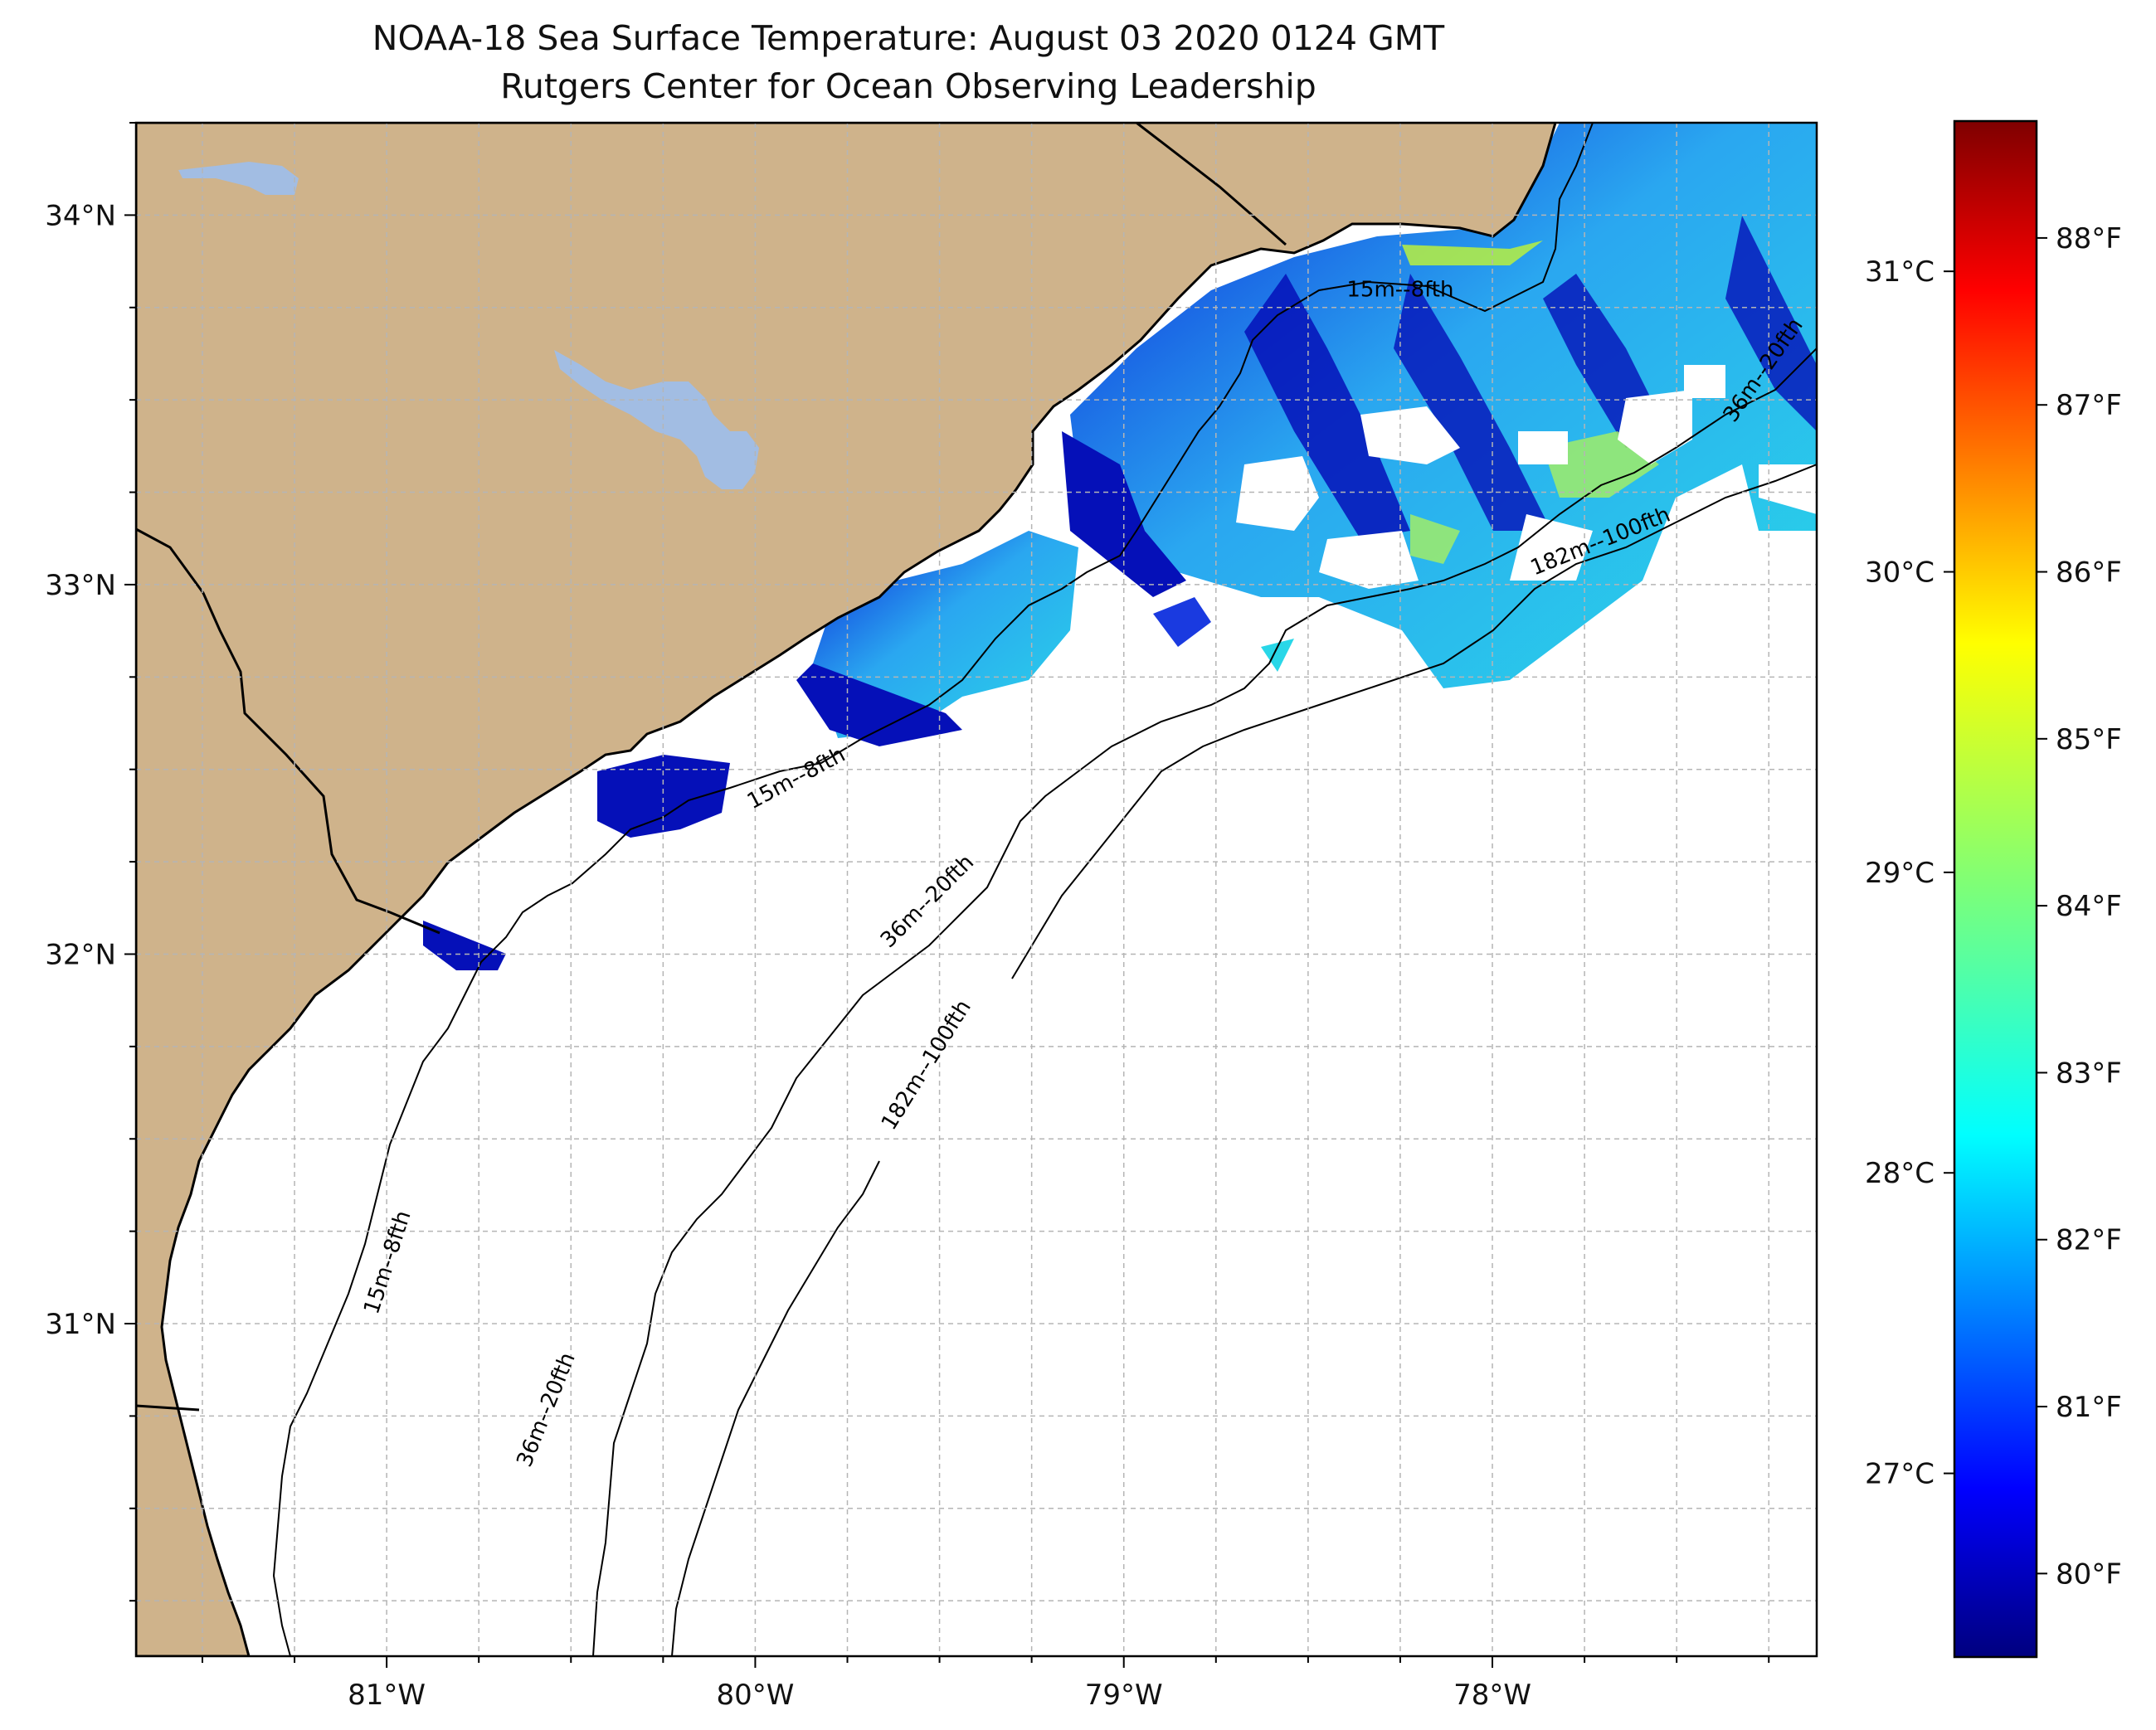 The width and height of the screenshot is (2156, 1730). I want to click on colorbar-celsius-label: 31°C, so click(1900, 272).